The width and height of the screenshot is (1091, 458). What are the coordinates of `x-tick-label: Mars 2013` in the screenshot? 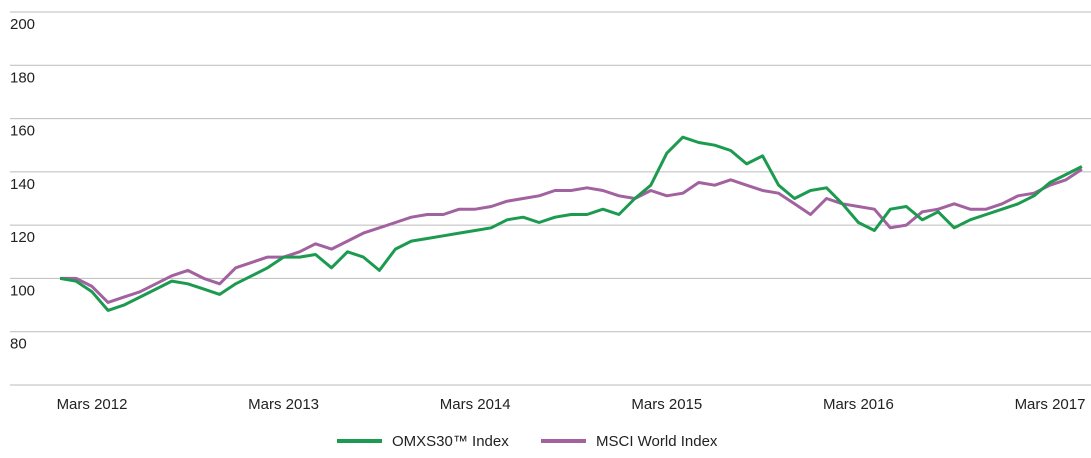 It's located at (283, 404).